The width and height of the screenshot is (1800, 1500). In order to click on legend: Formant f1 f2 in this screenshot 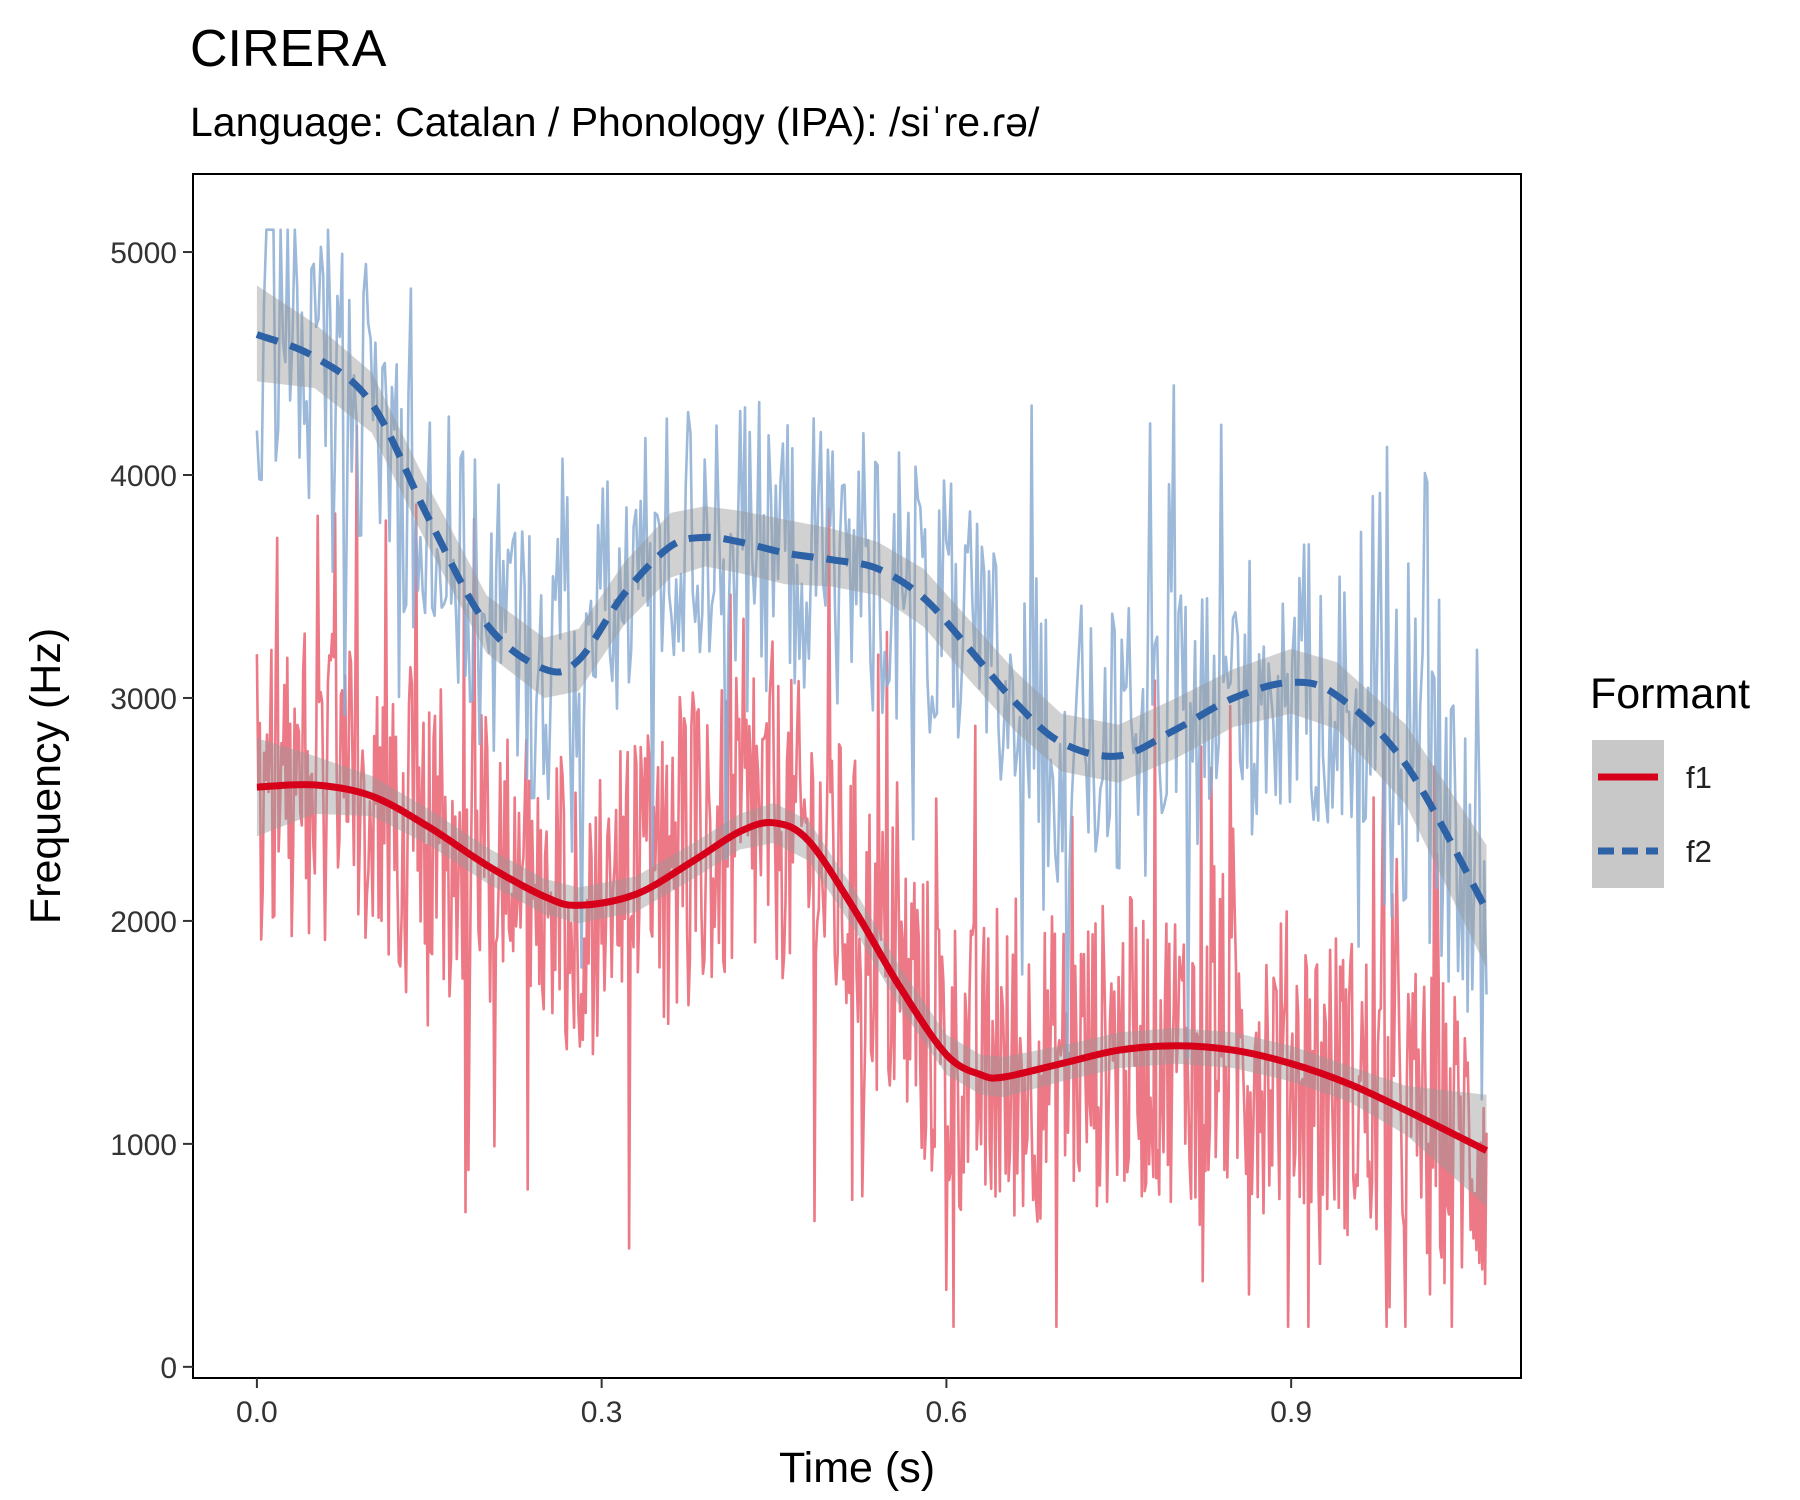, I will do `click(1670, 779)`.